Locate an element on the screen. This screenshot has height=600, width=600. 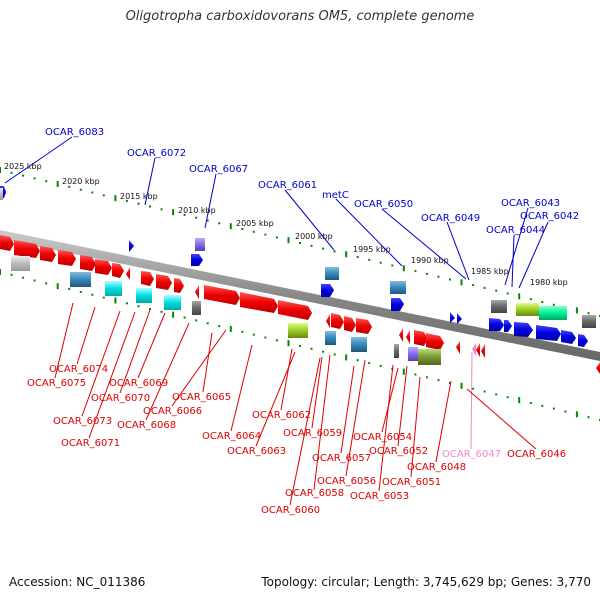
gene-minus-cyan-a is located at coordinates (113, 288).